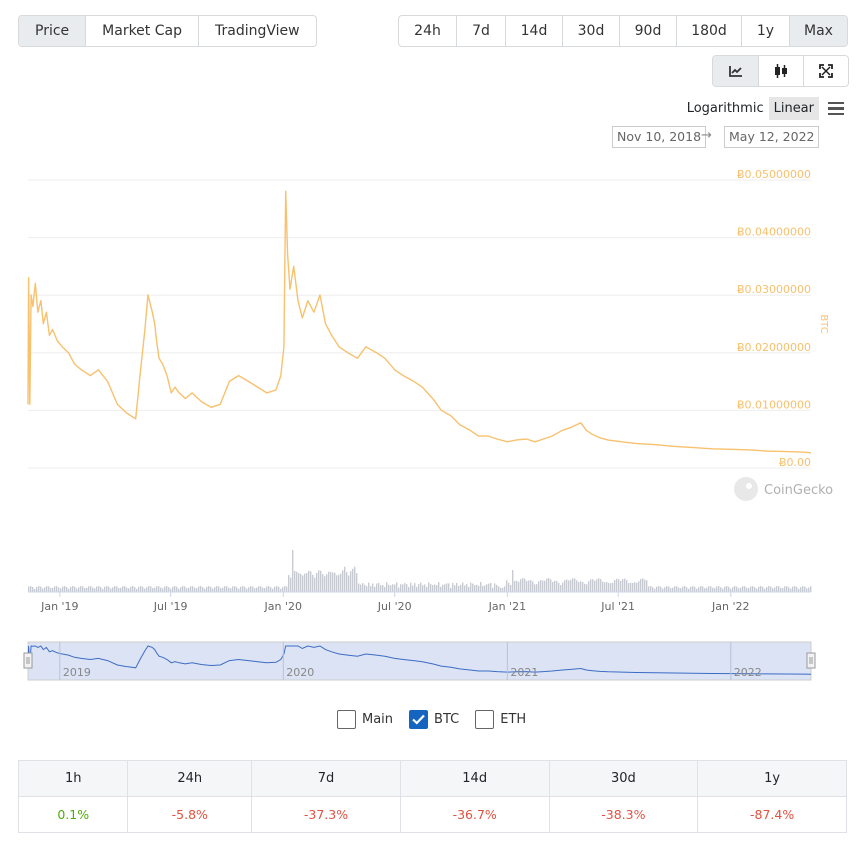 The height and width of the screenshot is (845, 863). Describe the element at coordinates (836, 108) in the screenshot. I see `hamburger-menu-icon` at that location.